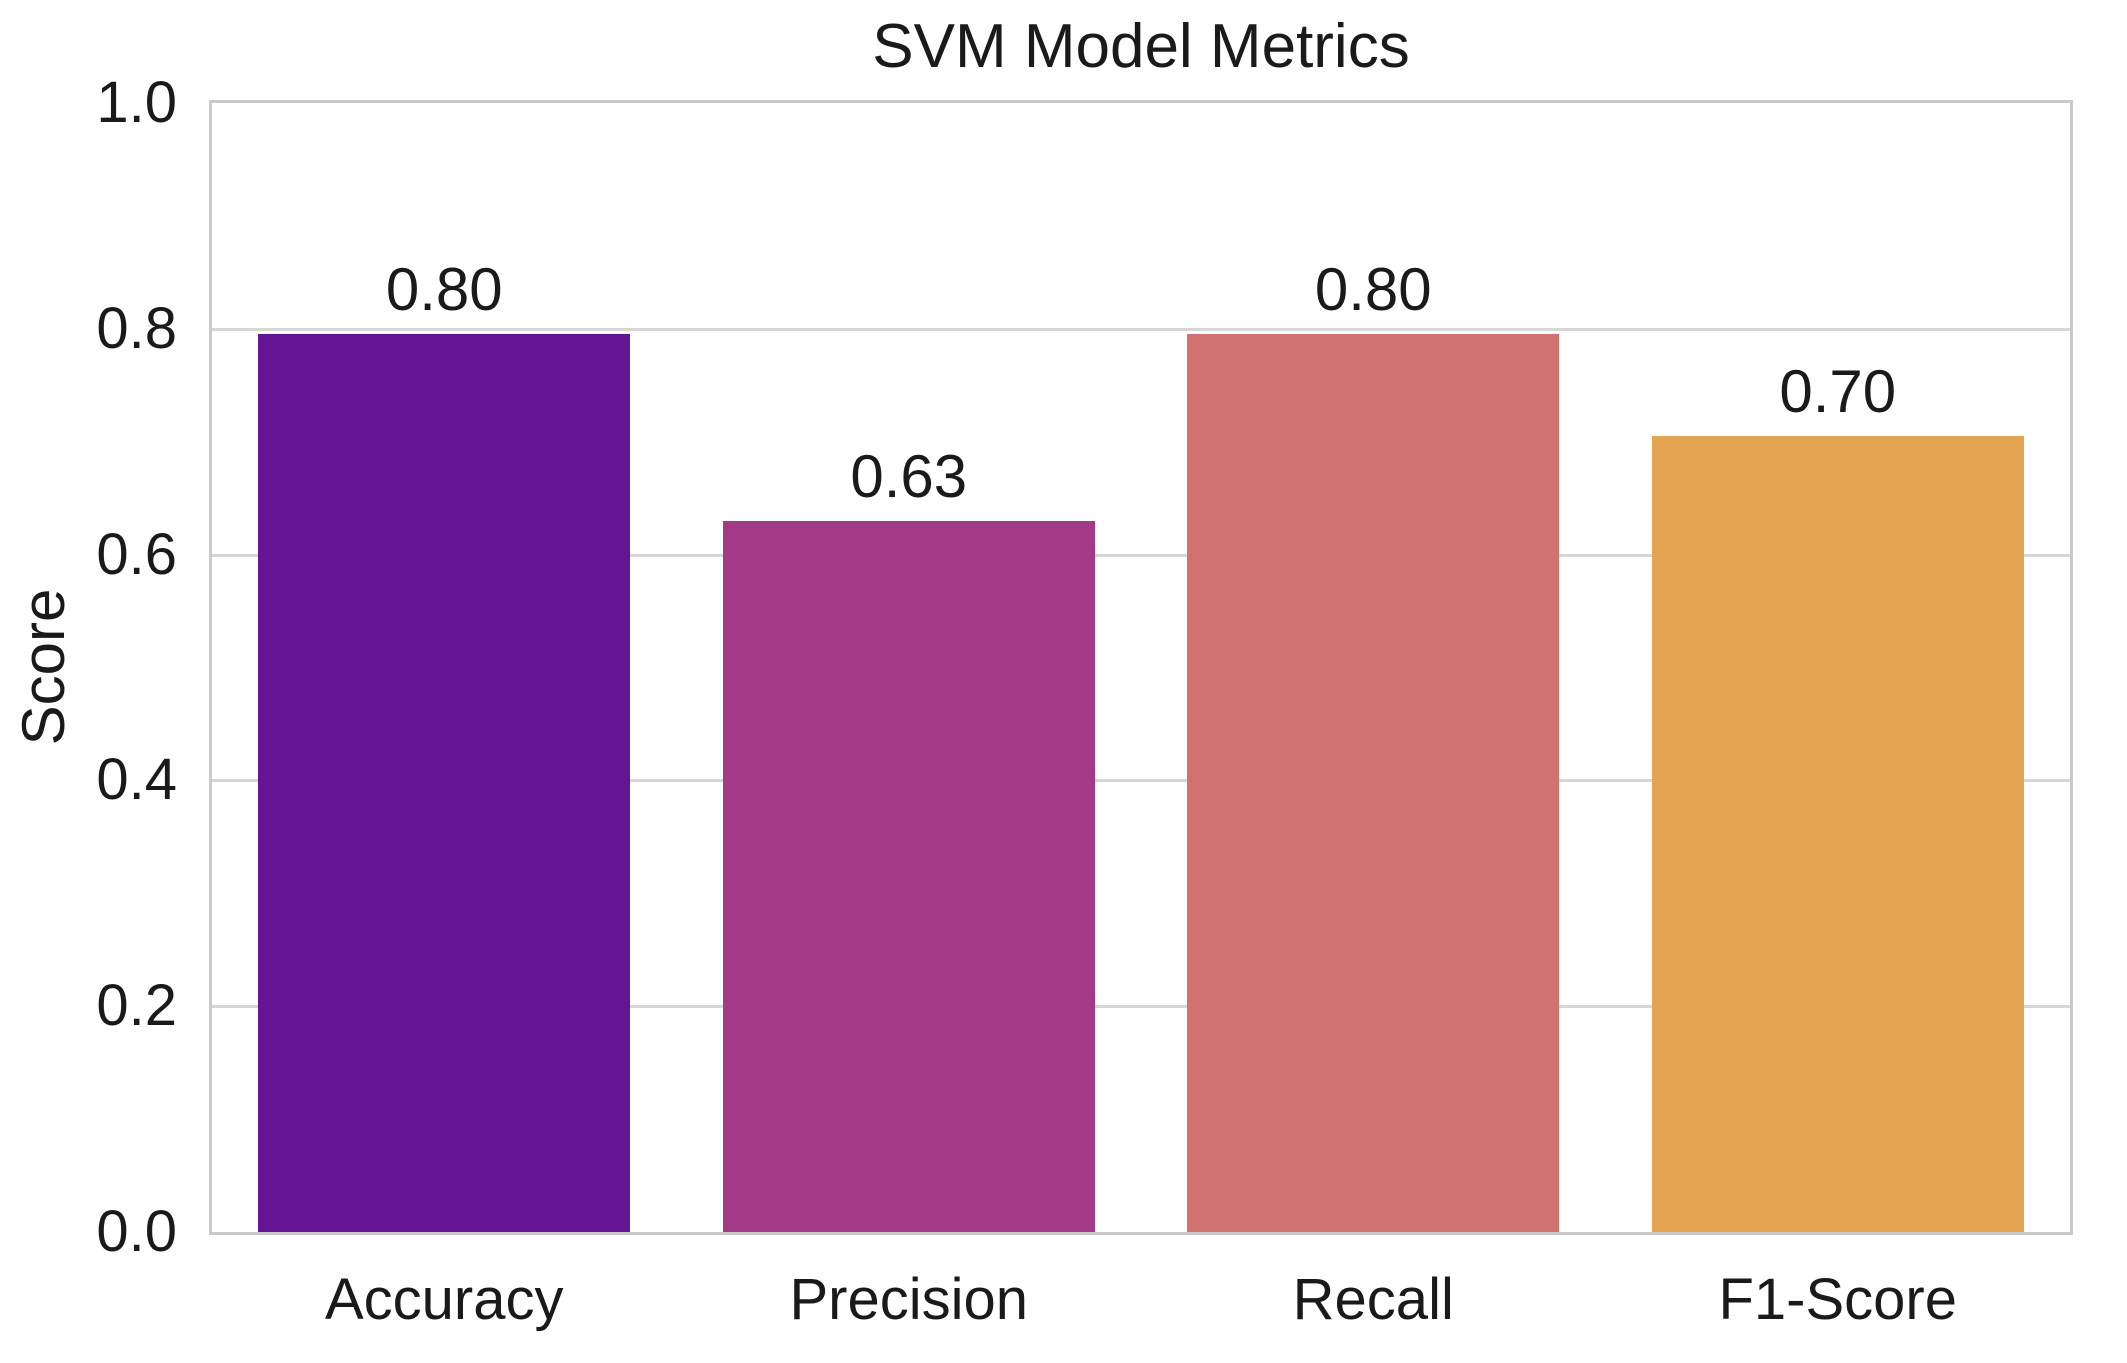  What do you see at coordinates (909, 476) in the screenshot?
I see `bar-value-label: 0.63` at bounding box center [909, 476].